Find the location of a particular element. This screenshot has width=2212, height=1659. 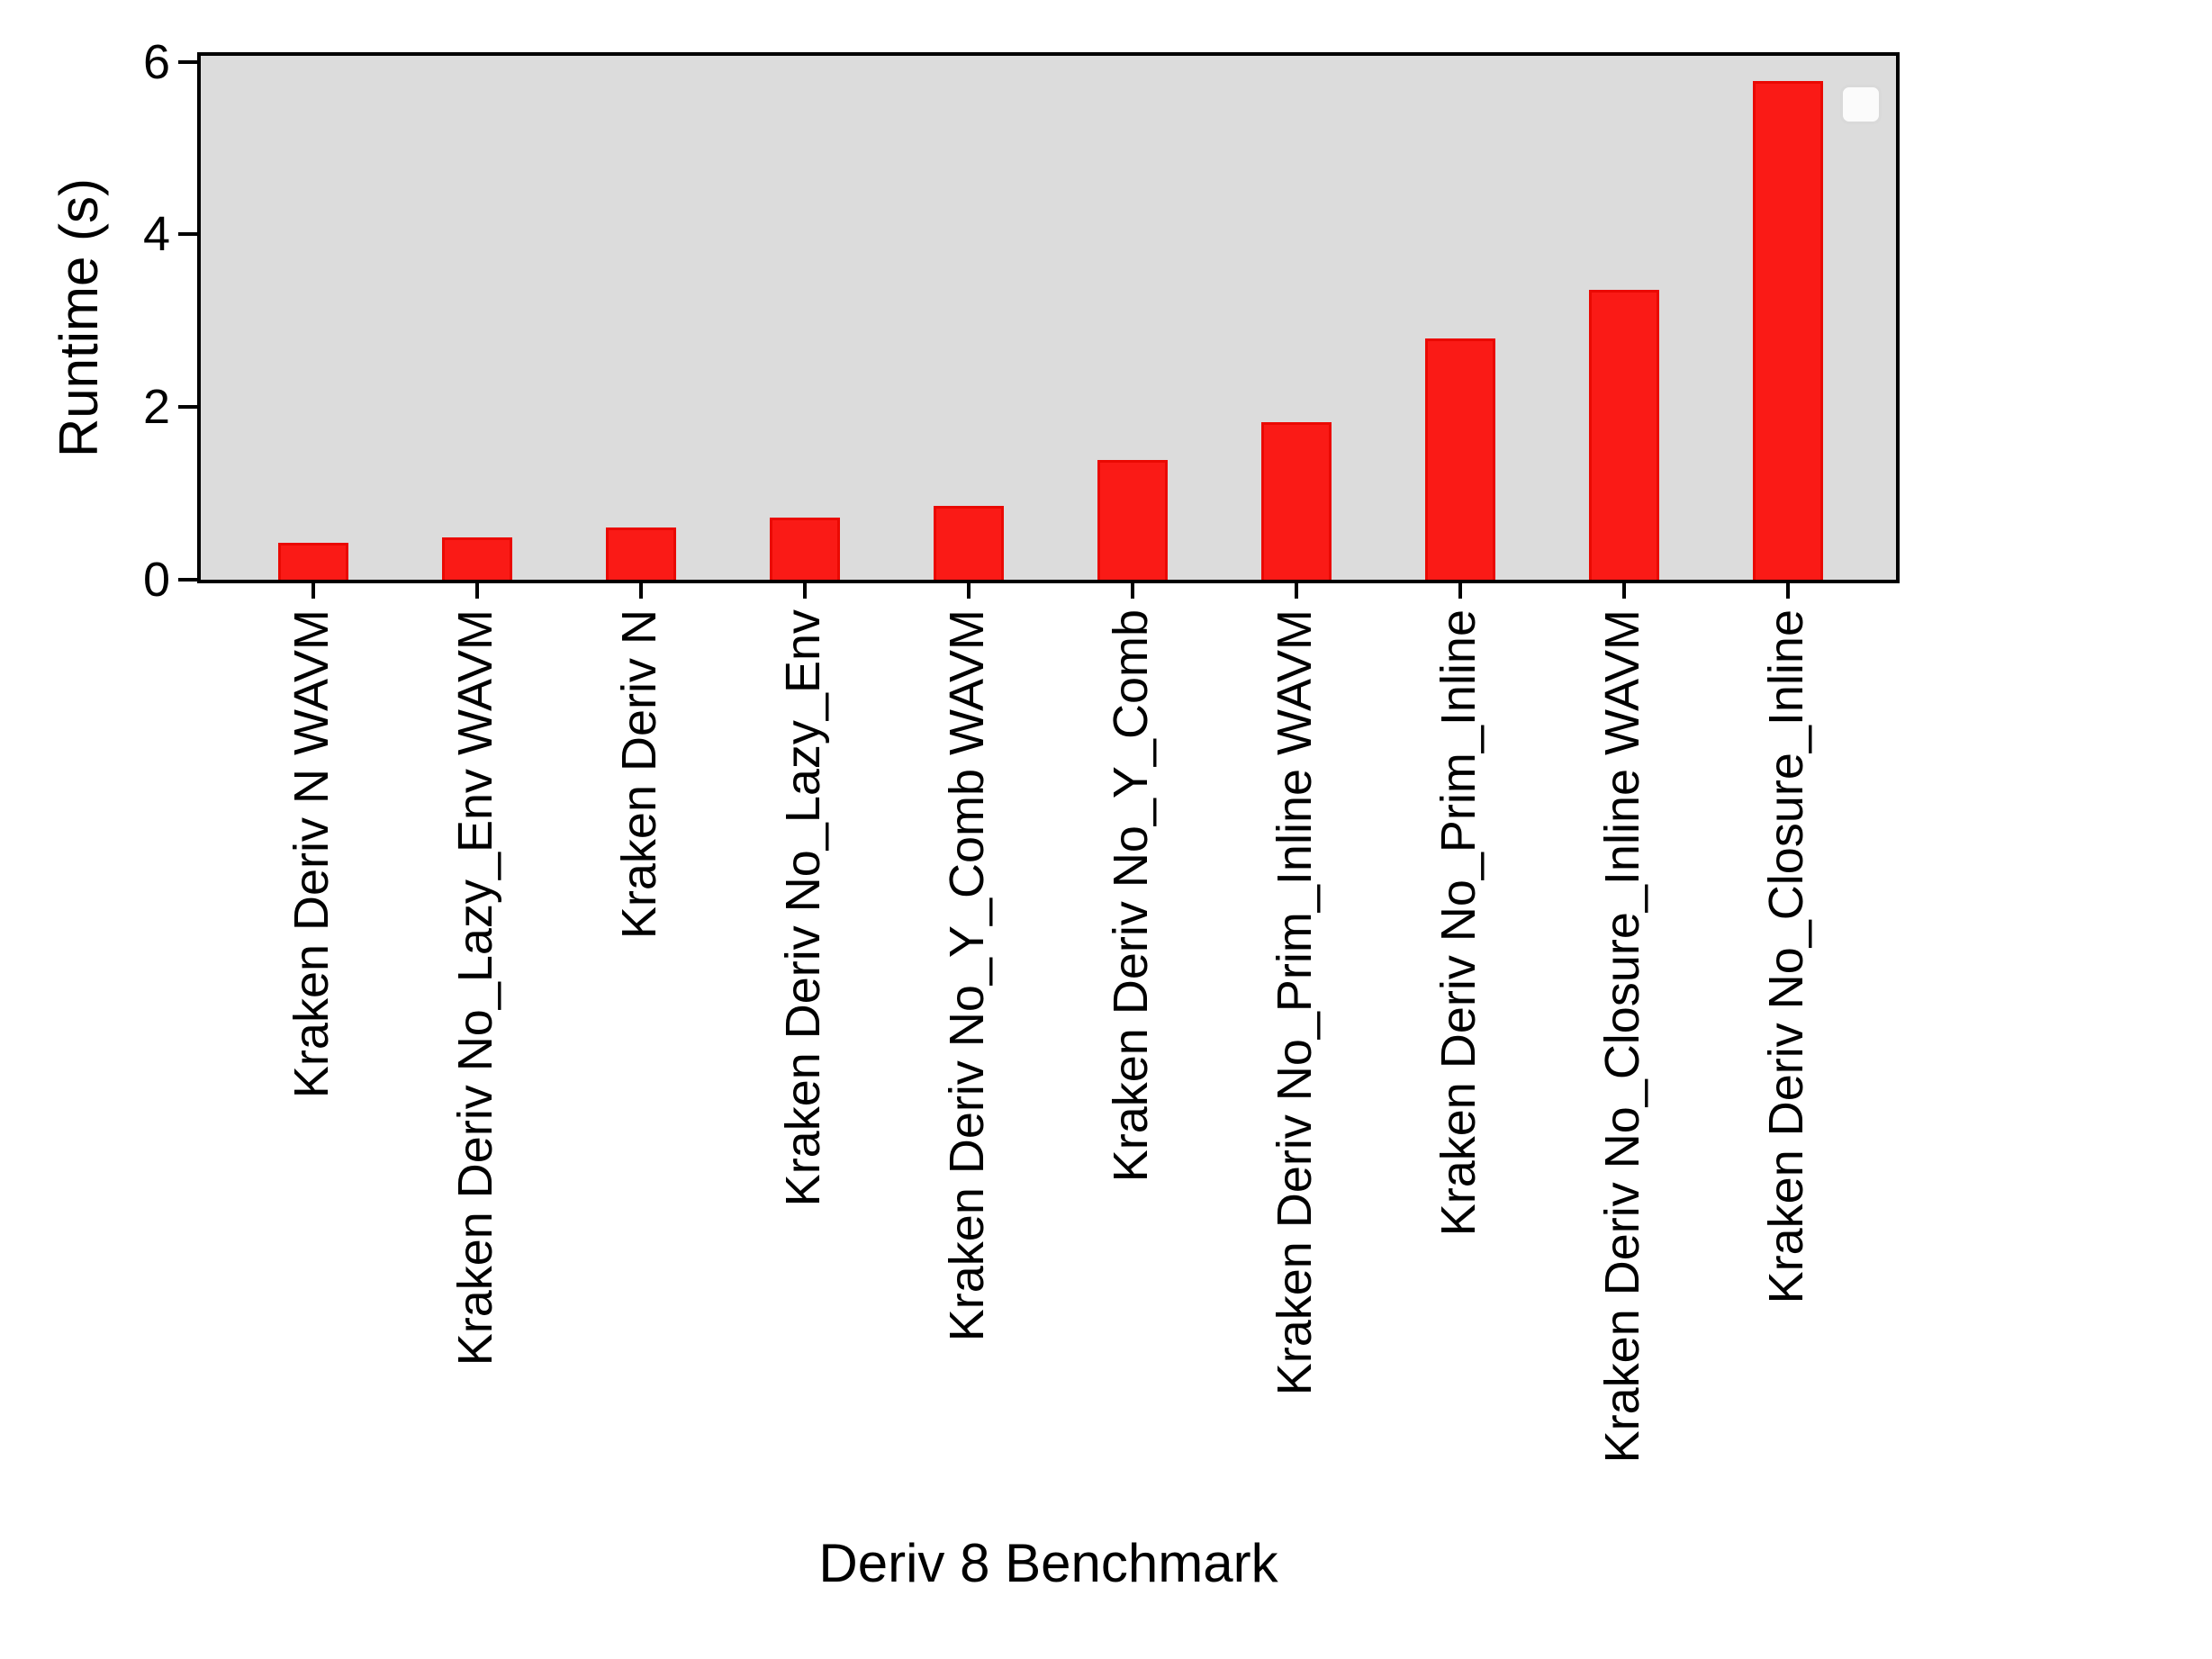

y-tick-label: 6 is located at coordinates (156, 61).